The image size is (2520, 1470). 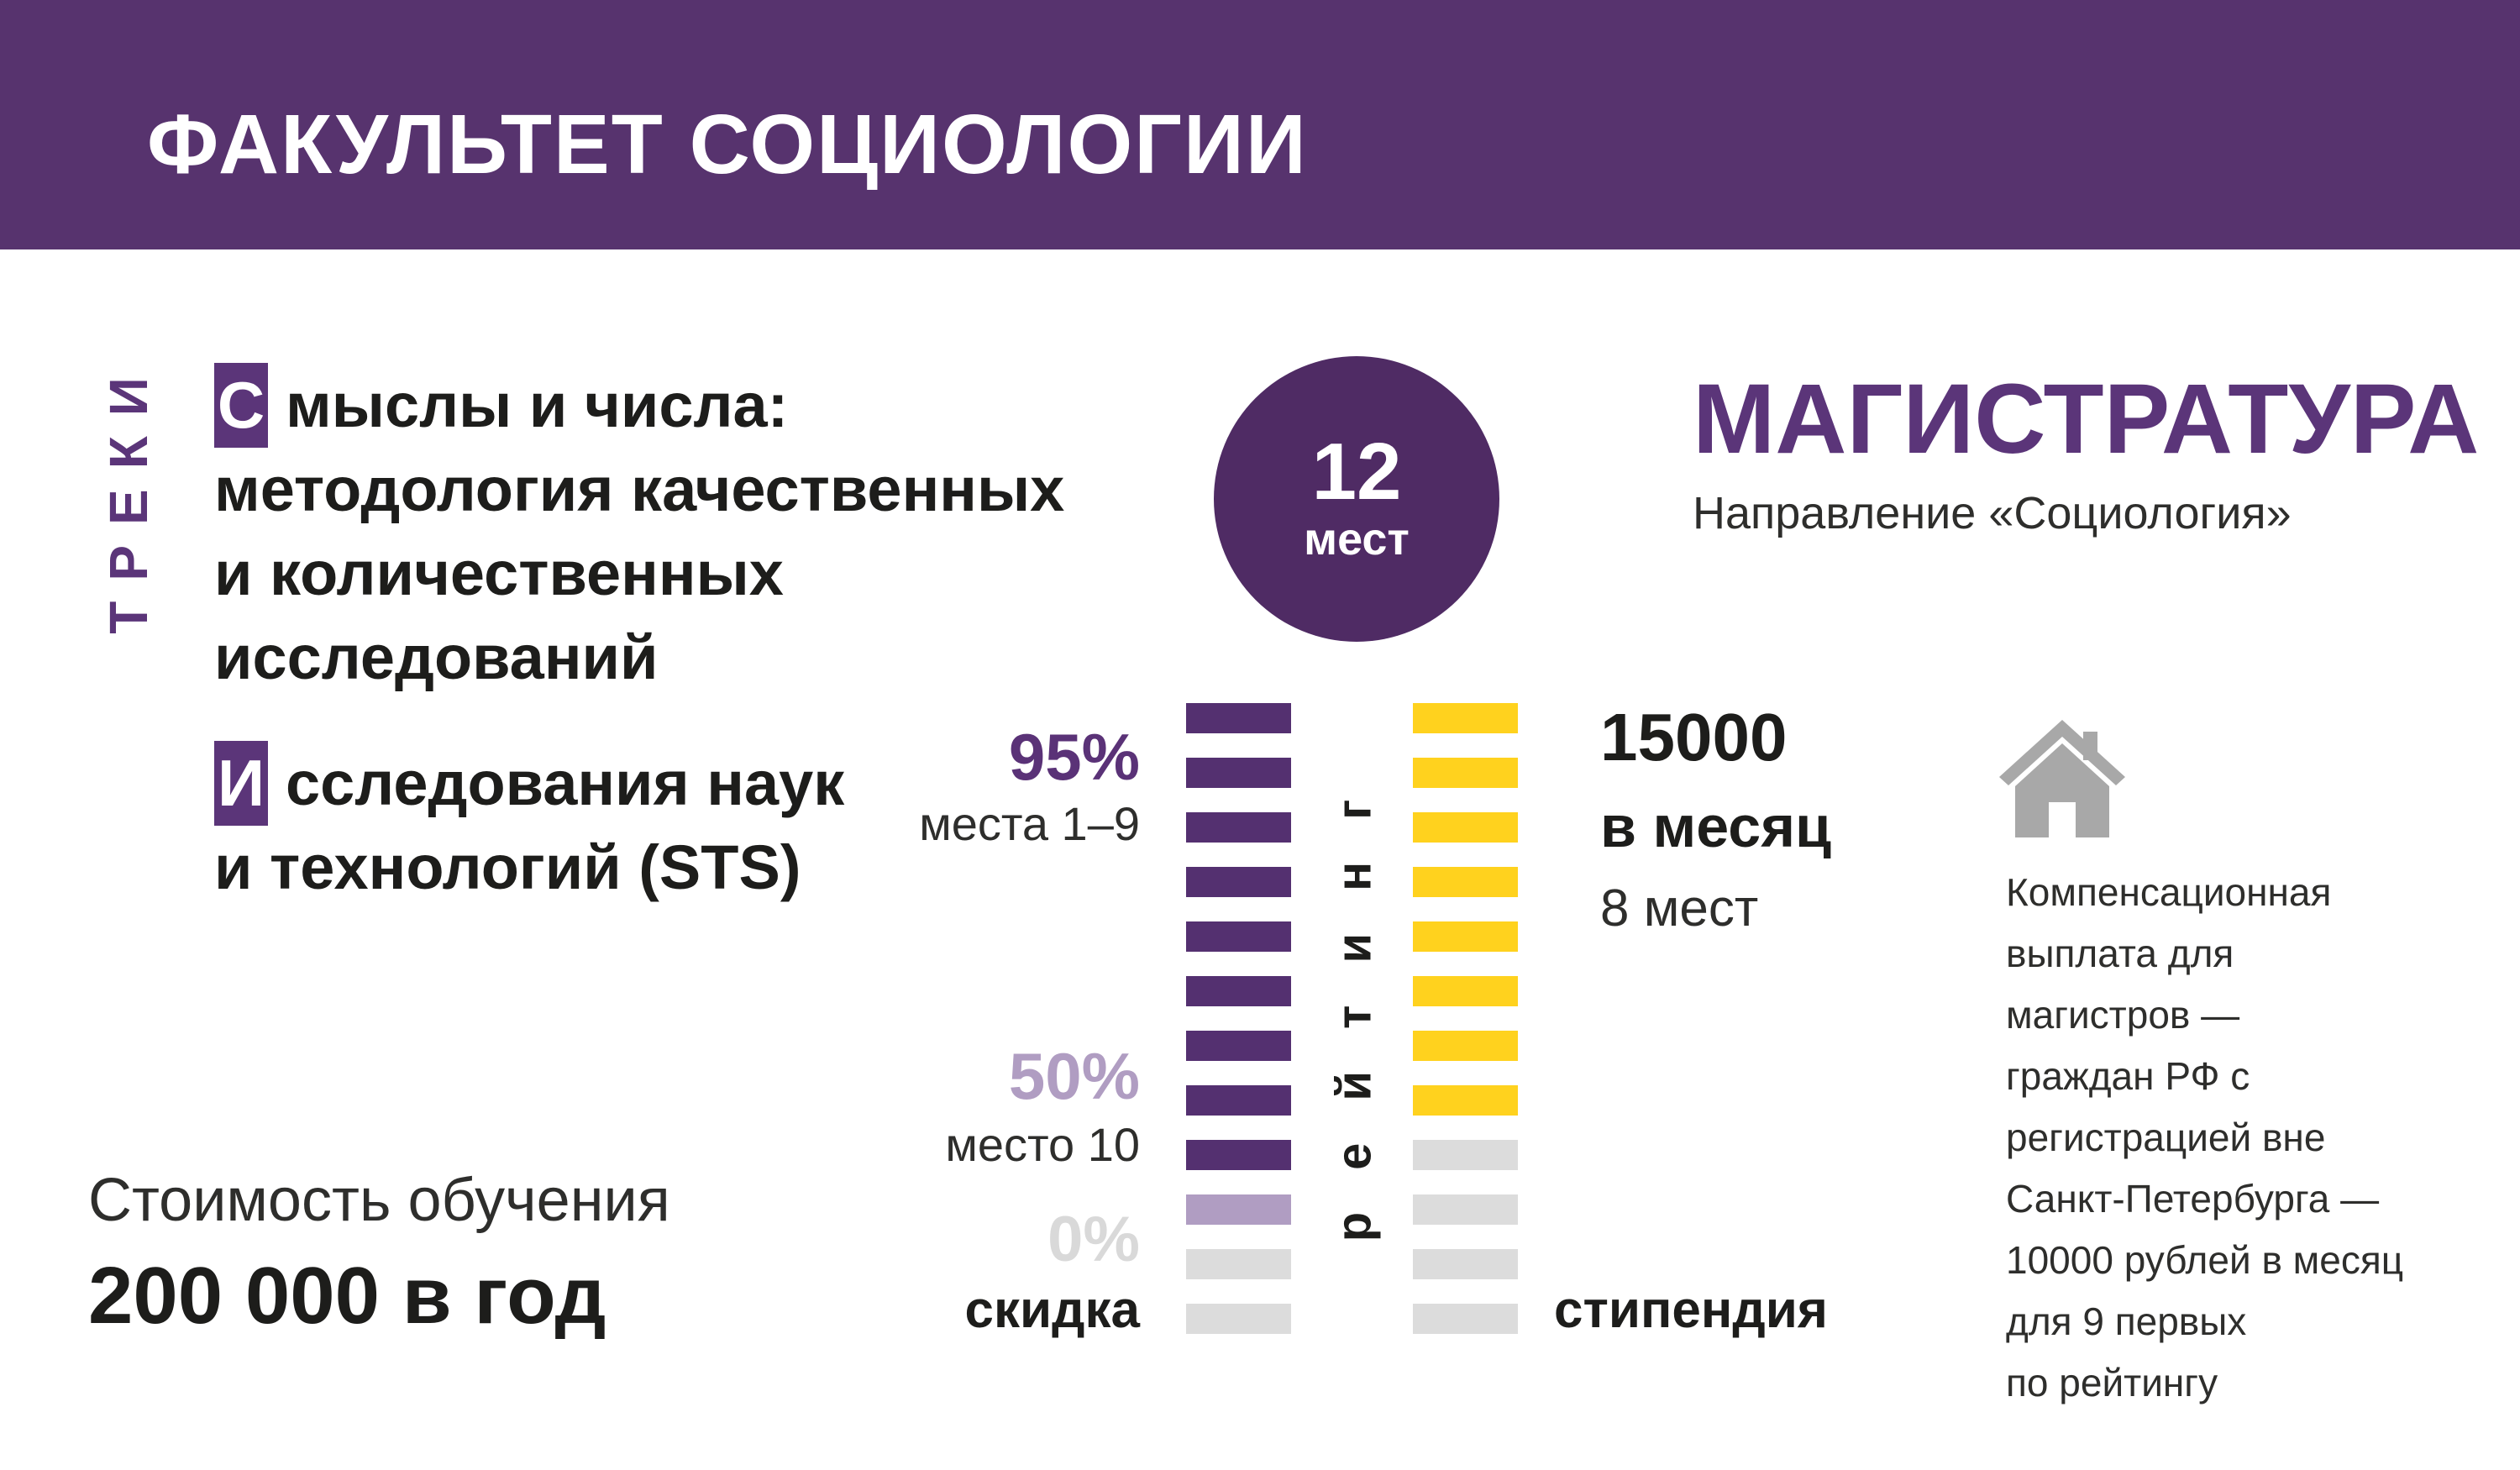 I want to click on track-2-title-first-line: сследования наук, so click(x=565, y=783).